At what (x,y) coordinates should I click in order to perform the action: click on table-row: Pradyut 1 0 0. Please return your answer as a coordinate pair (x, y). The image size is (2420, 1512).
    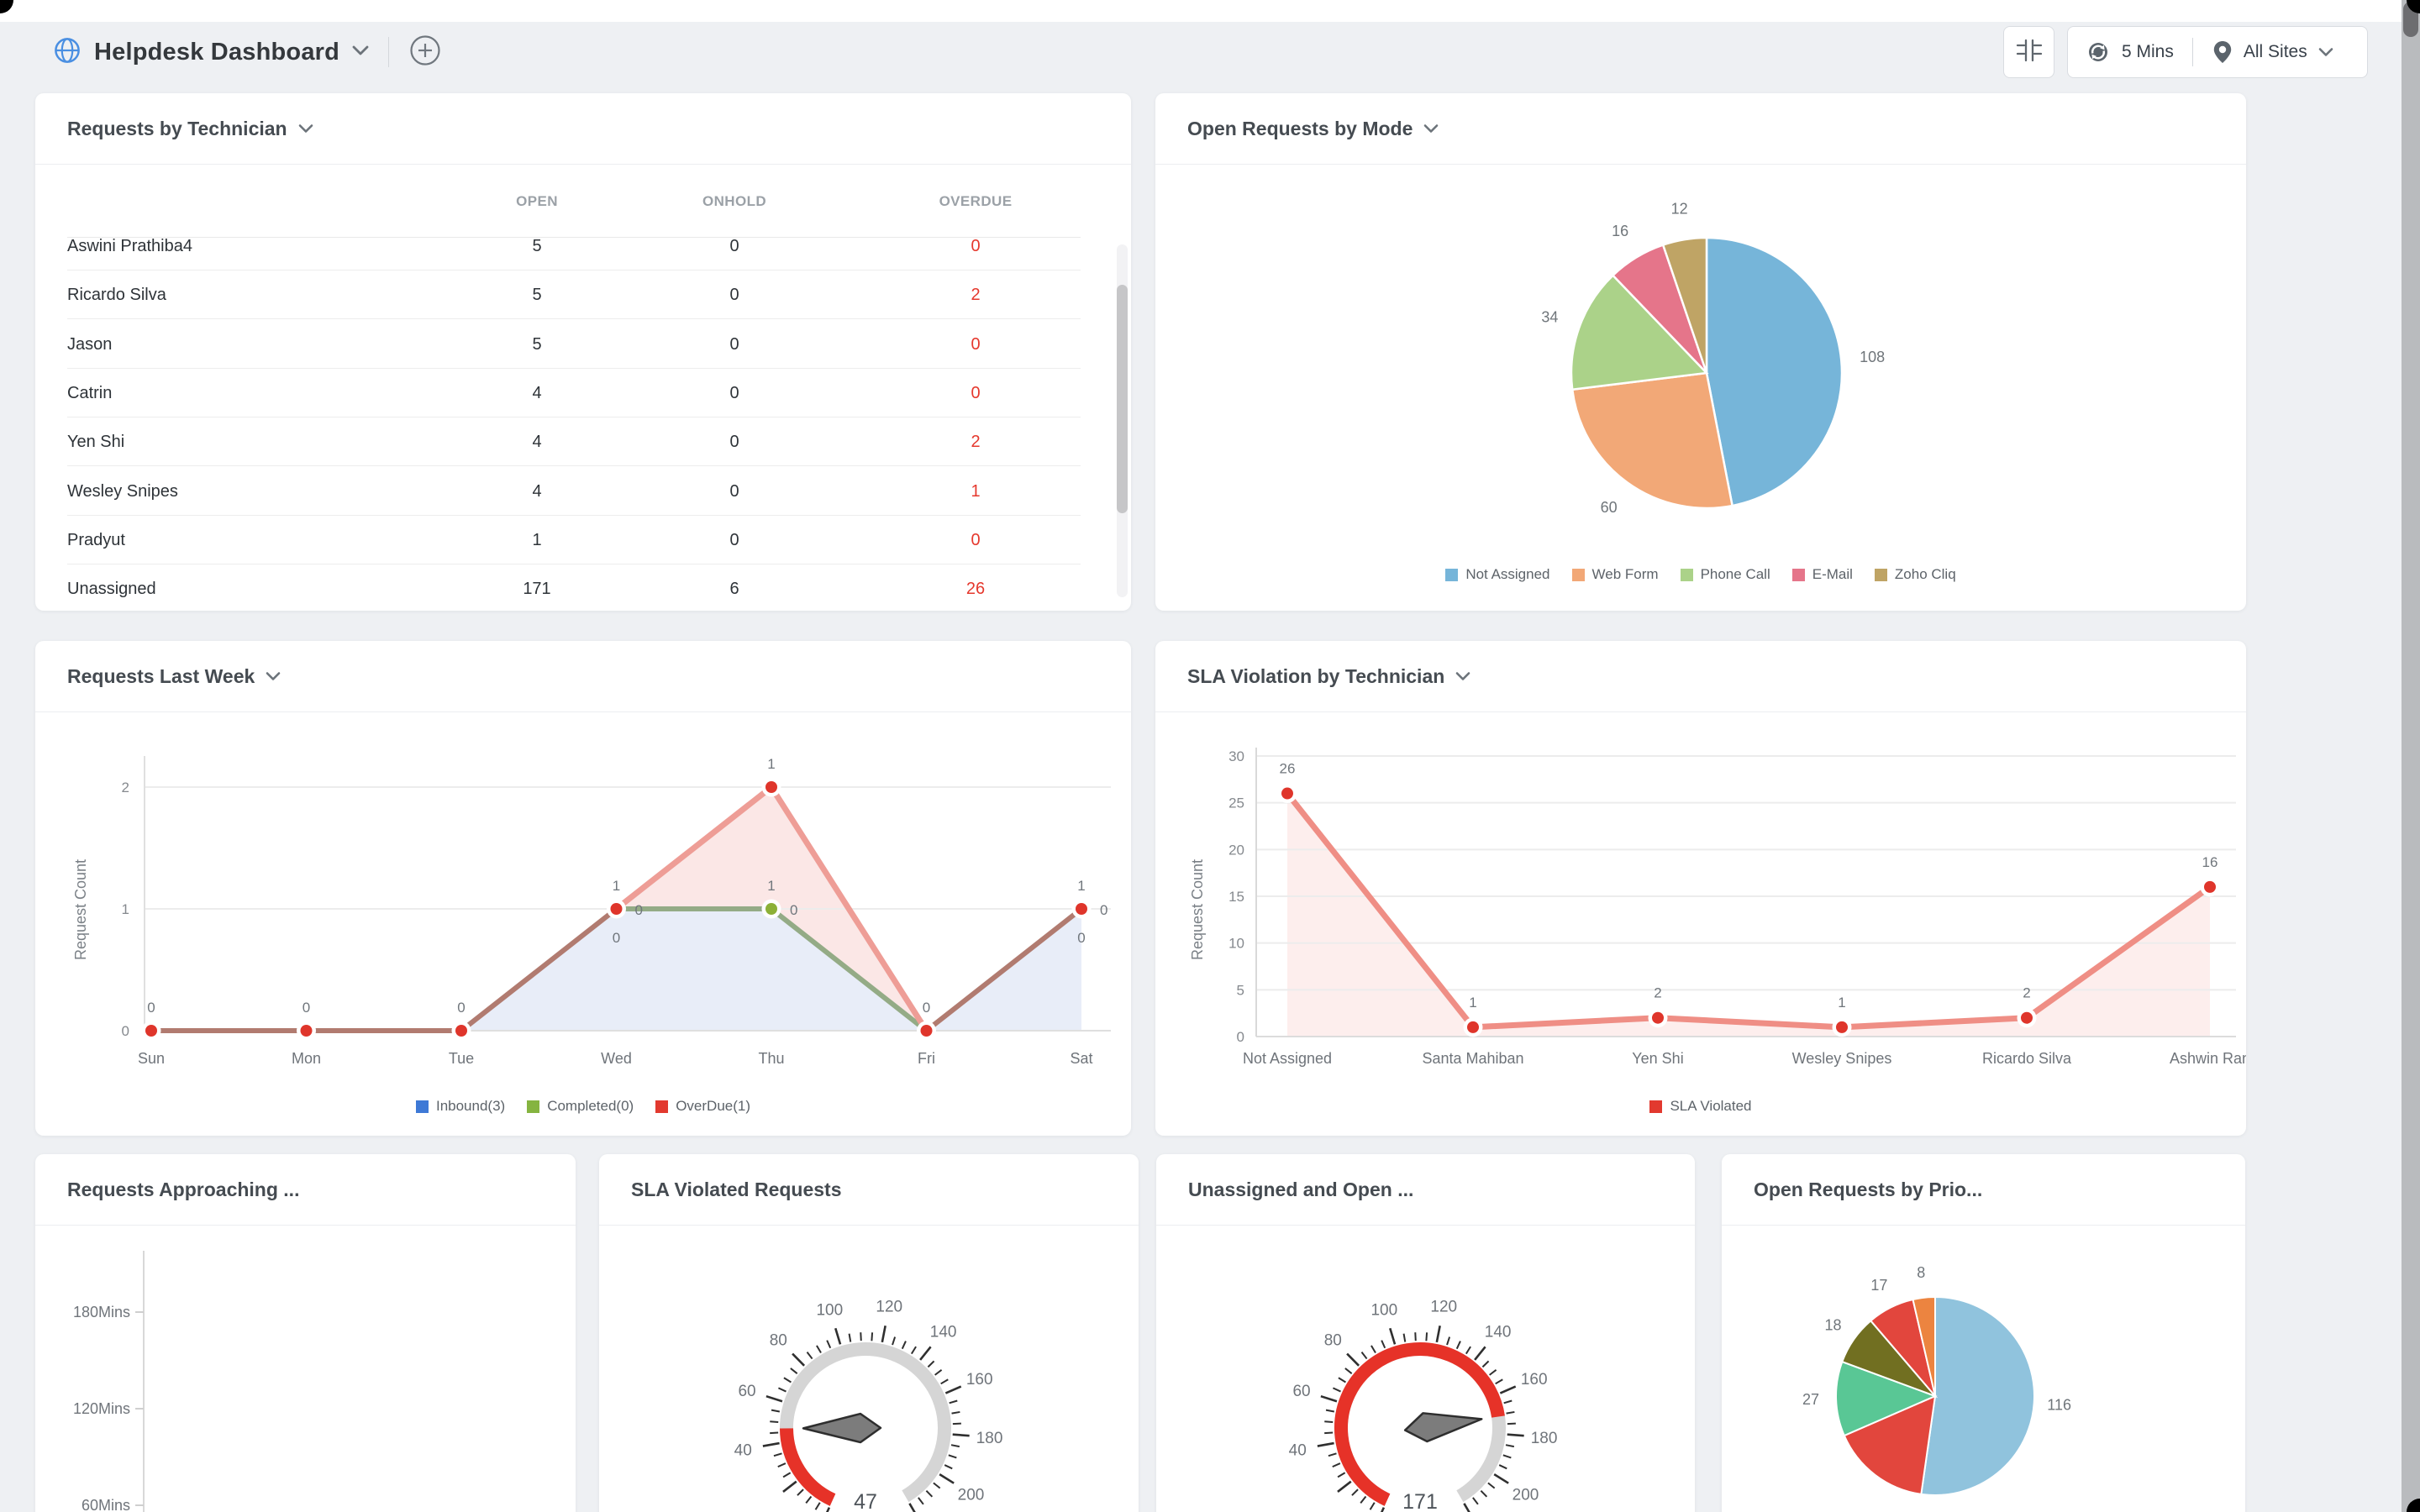
    Looking at the image, I should click on (574, 540).